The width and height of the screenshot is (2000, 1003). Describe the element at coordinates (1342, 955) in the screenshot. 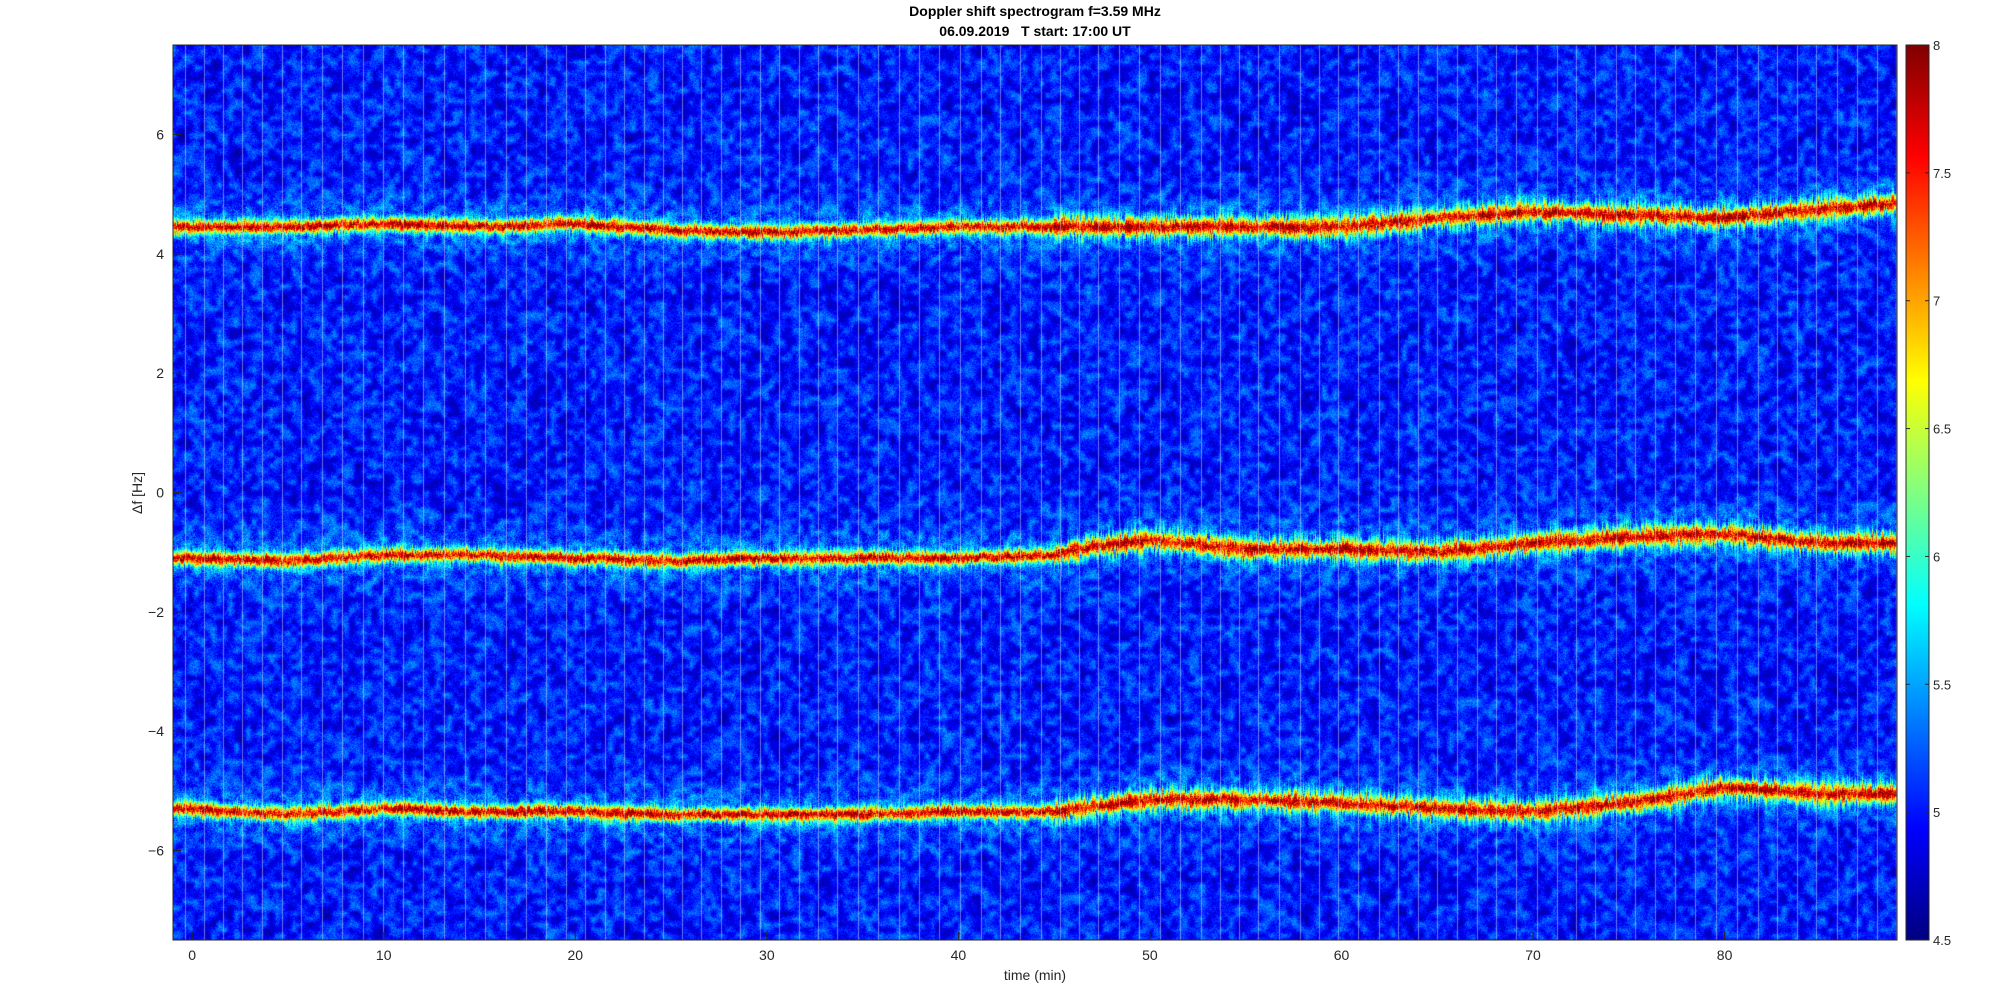

I see `x-tick-label: 60` at that location.